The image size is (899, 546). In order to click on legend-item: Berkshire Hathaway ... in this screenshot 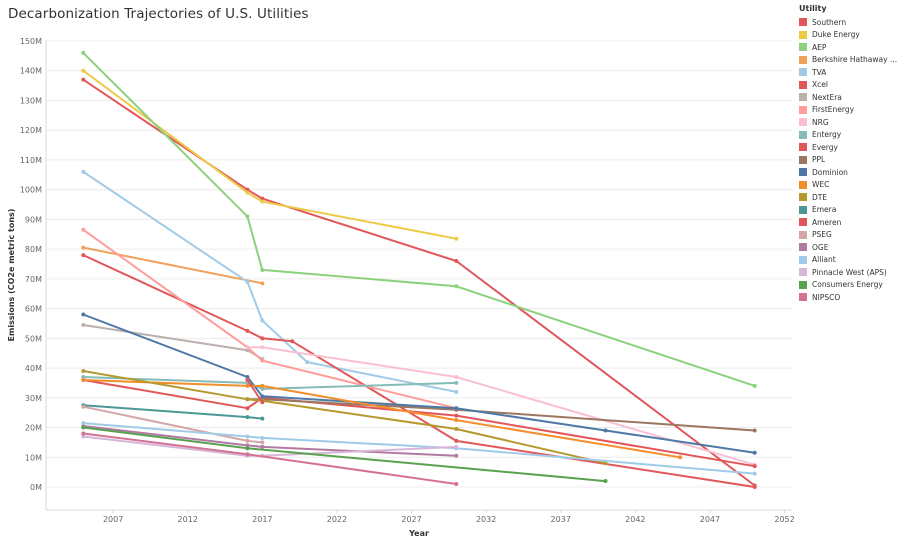, I will do `click(849, 60)`.